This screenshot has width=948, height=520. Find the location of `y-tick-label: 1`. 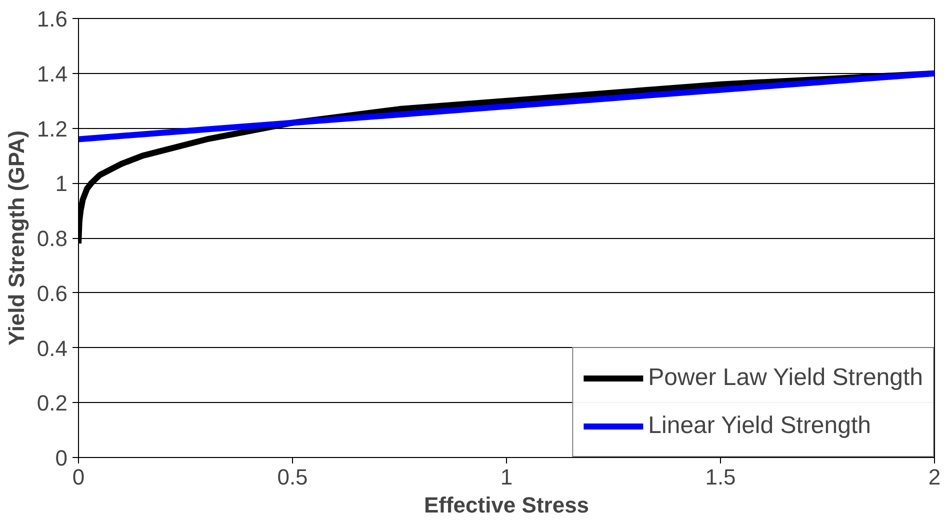

y-tick-label: 1 is located at coordinates (61, 183).